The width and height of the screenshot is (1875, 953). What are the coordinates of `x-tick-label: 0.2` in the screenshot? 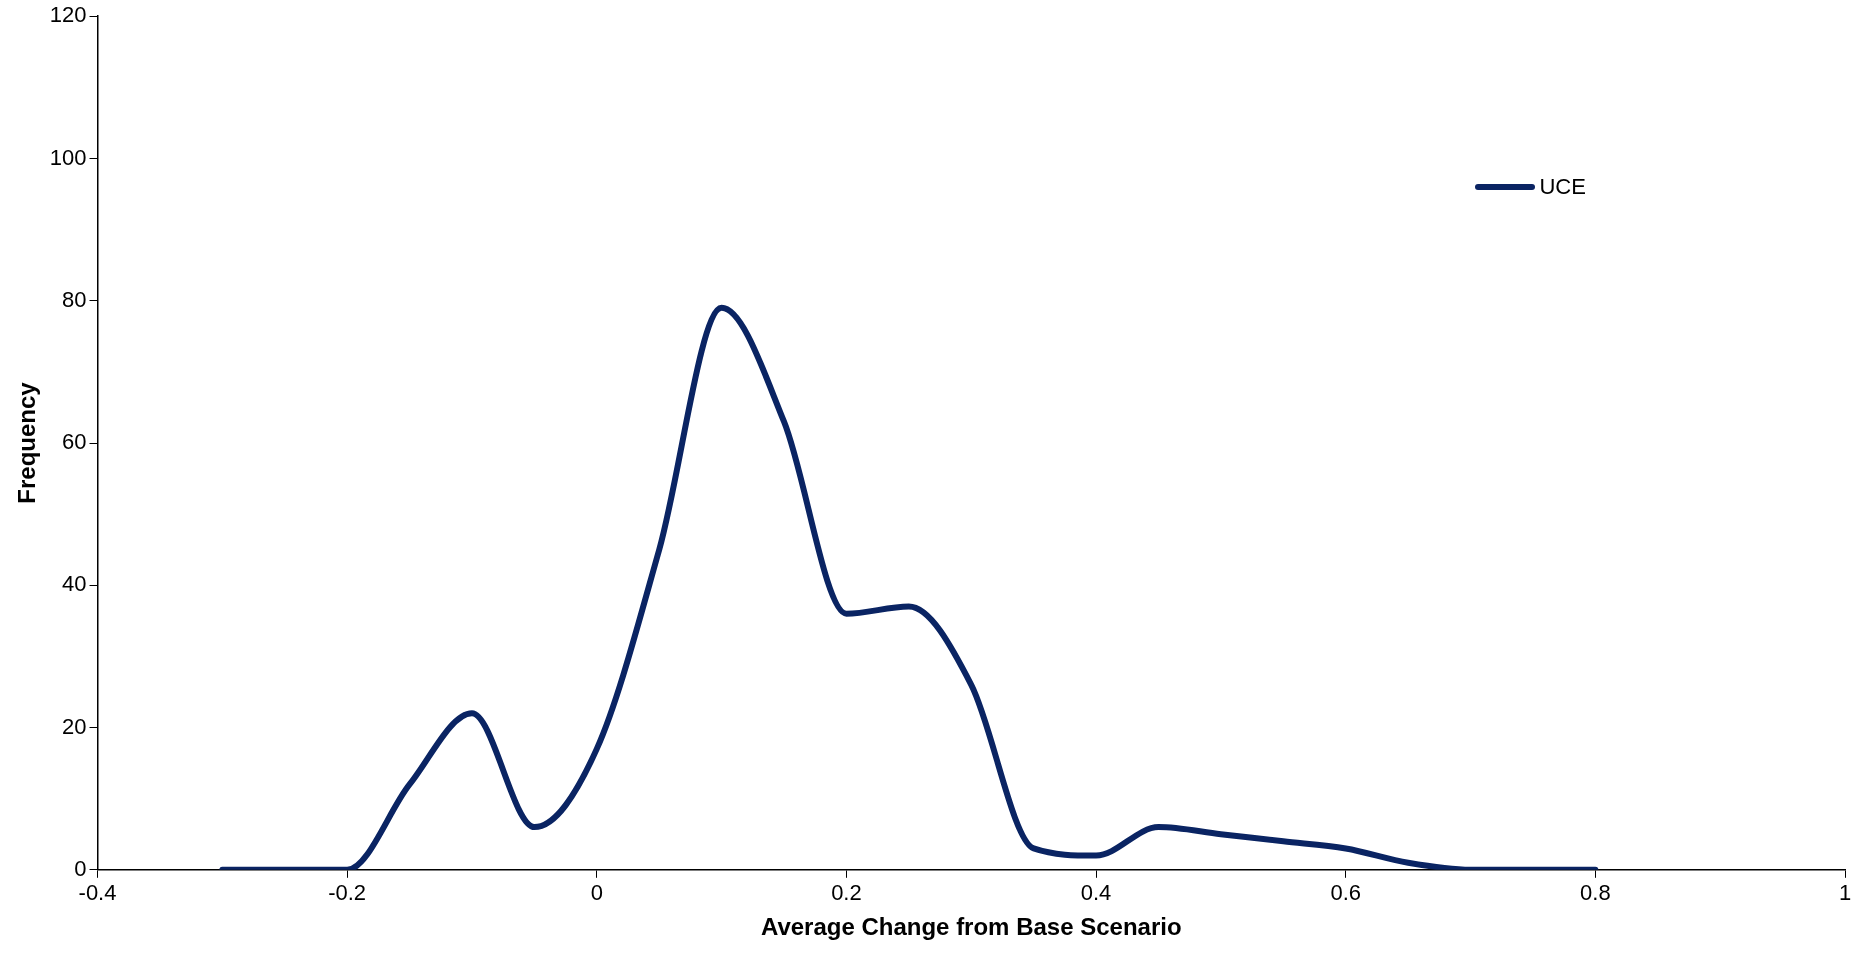 It's located at (846, 893).